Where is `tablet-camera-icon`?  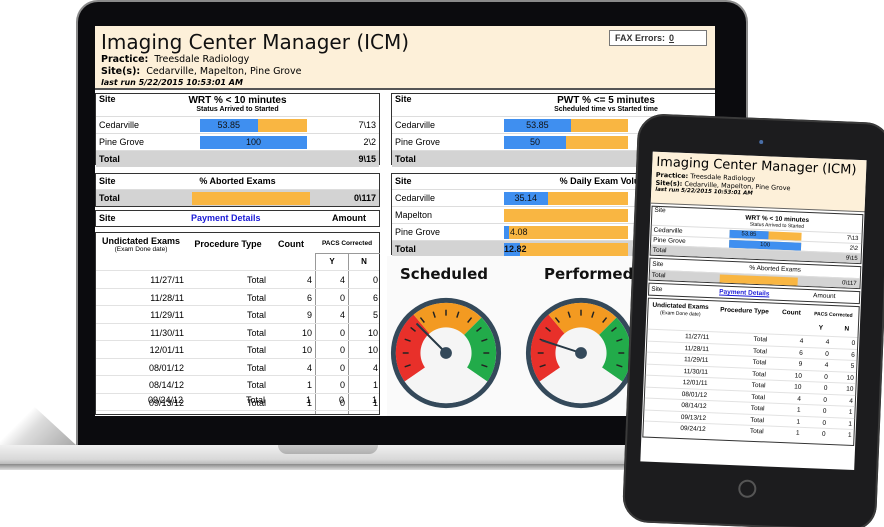
tablet-camera-icon is located at coordinates (761, 142).